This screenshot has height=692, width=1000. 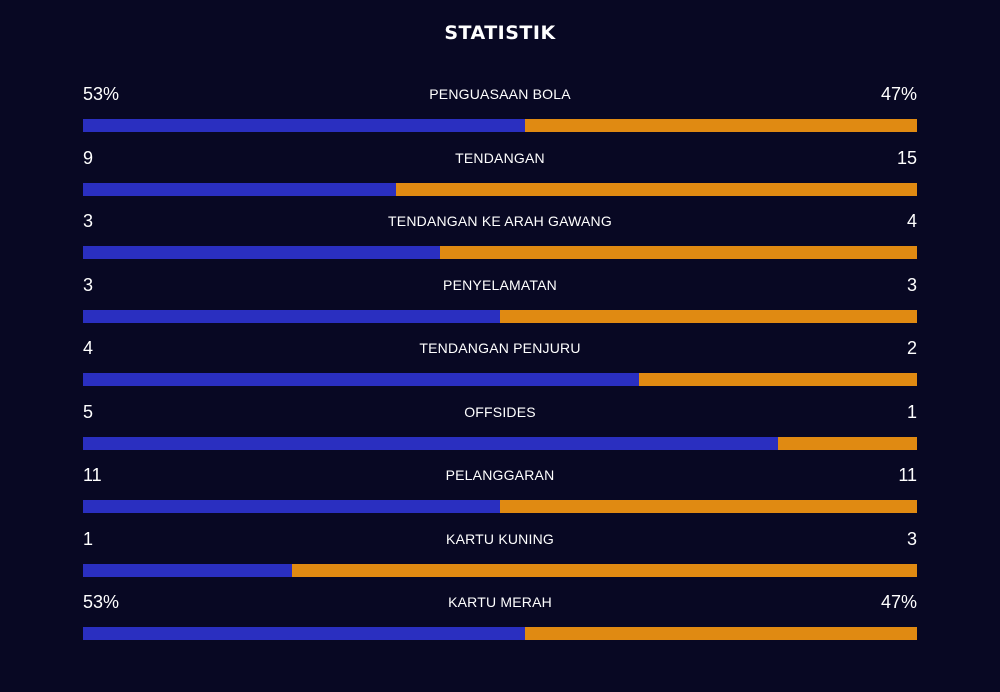 I want to click on away-value: 4, so click(x=911, y=221).